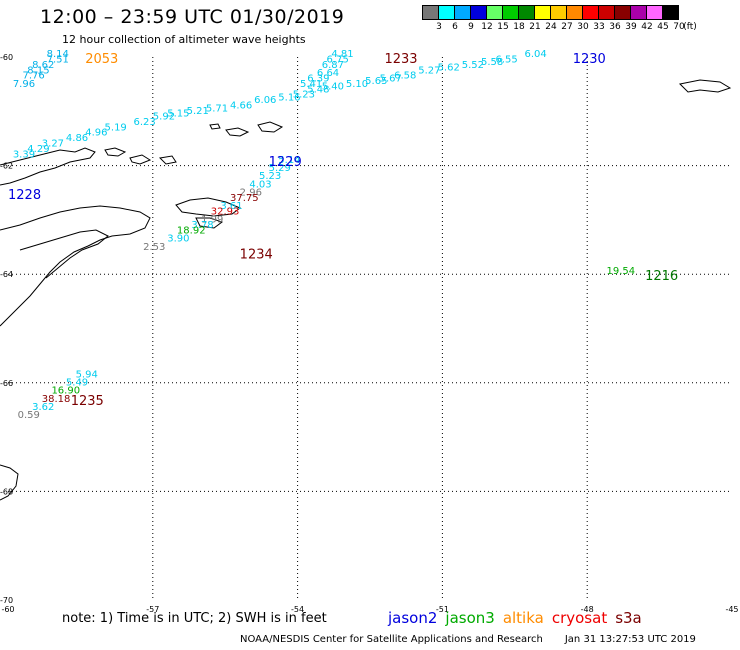  I want to click on track-time-label: 1228, so click(24, 195).